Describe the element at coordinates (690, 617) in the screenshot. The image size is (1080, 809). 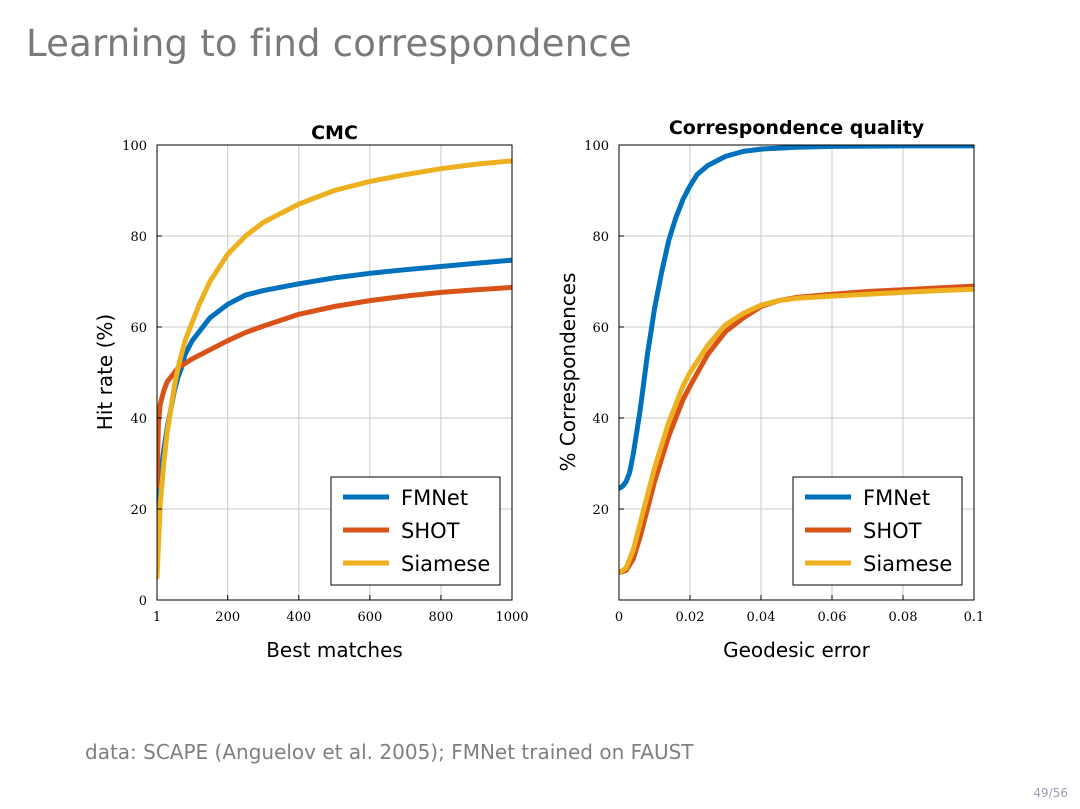
I see `x-tick-label: 0.02` at that location.